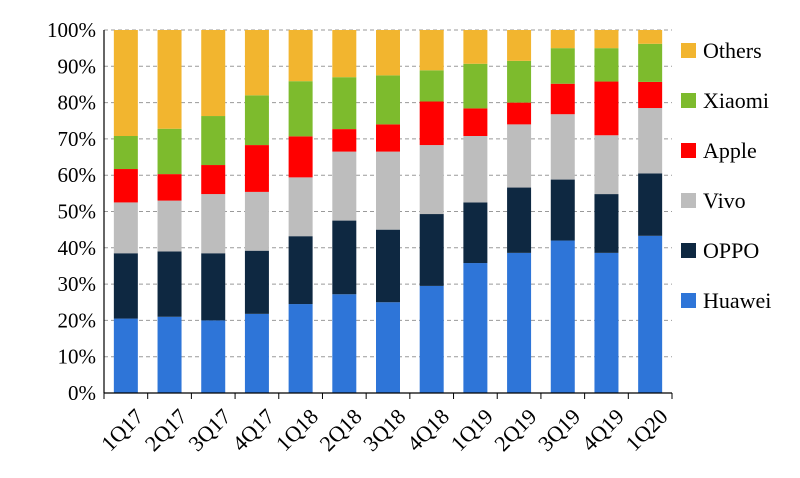 Image resolution: width=800 pixels, height=478 pixels. I want to click on legend: Others Xiaomi Apple Vivo OPPO Huawei, so click(726, 175).